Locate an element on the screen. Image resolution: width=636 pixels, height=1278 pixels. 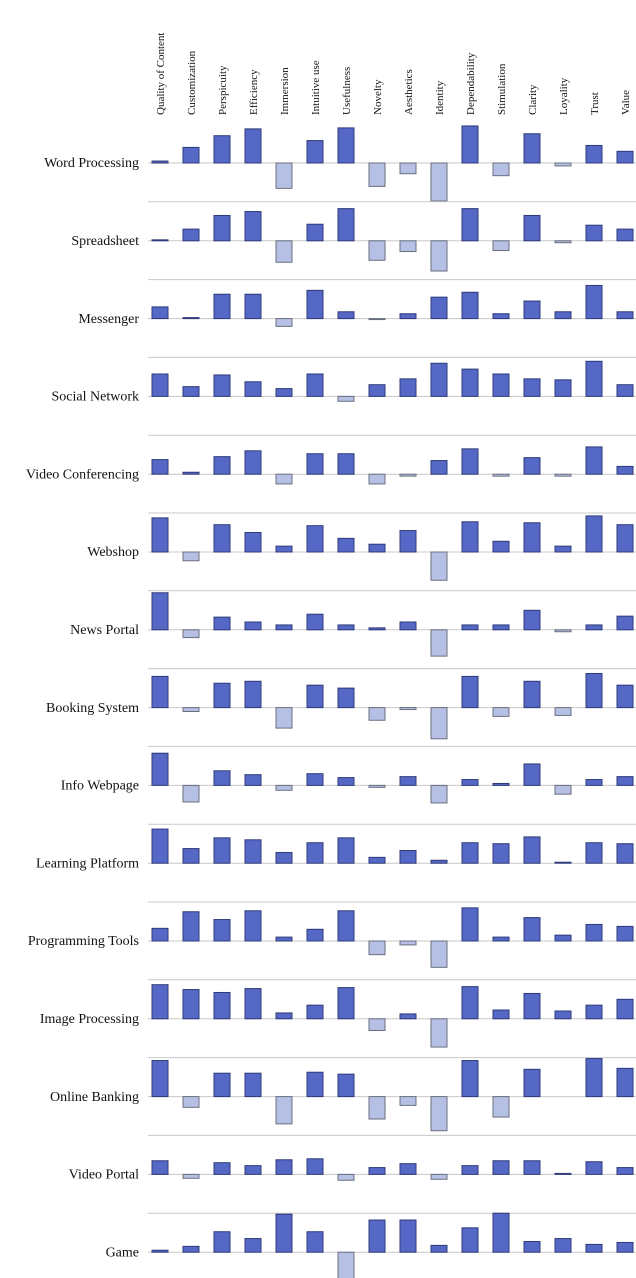
column-label: Identity is located at coordinates (440, 97).